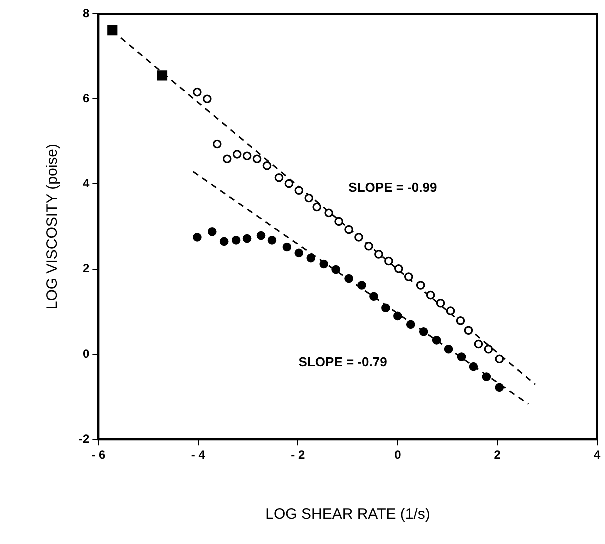  I want to click on annotation: SLOPE = -0.79, so click(343, 362).